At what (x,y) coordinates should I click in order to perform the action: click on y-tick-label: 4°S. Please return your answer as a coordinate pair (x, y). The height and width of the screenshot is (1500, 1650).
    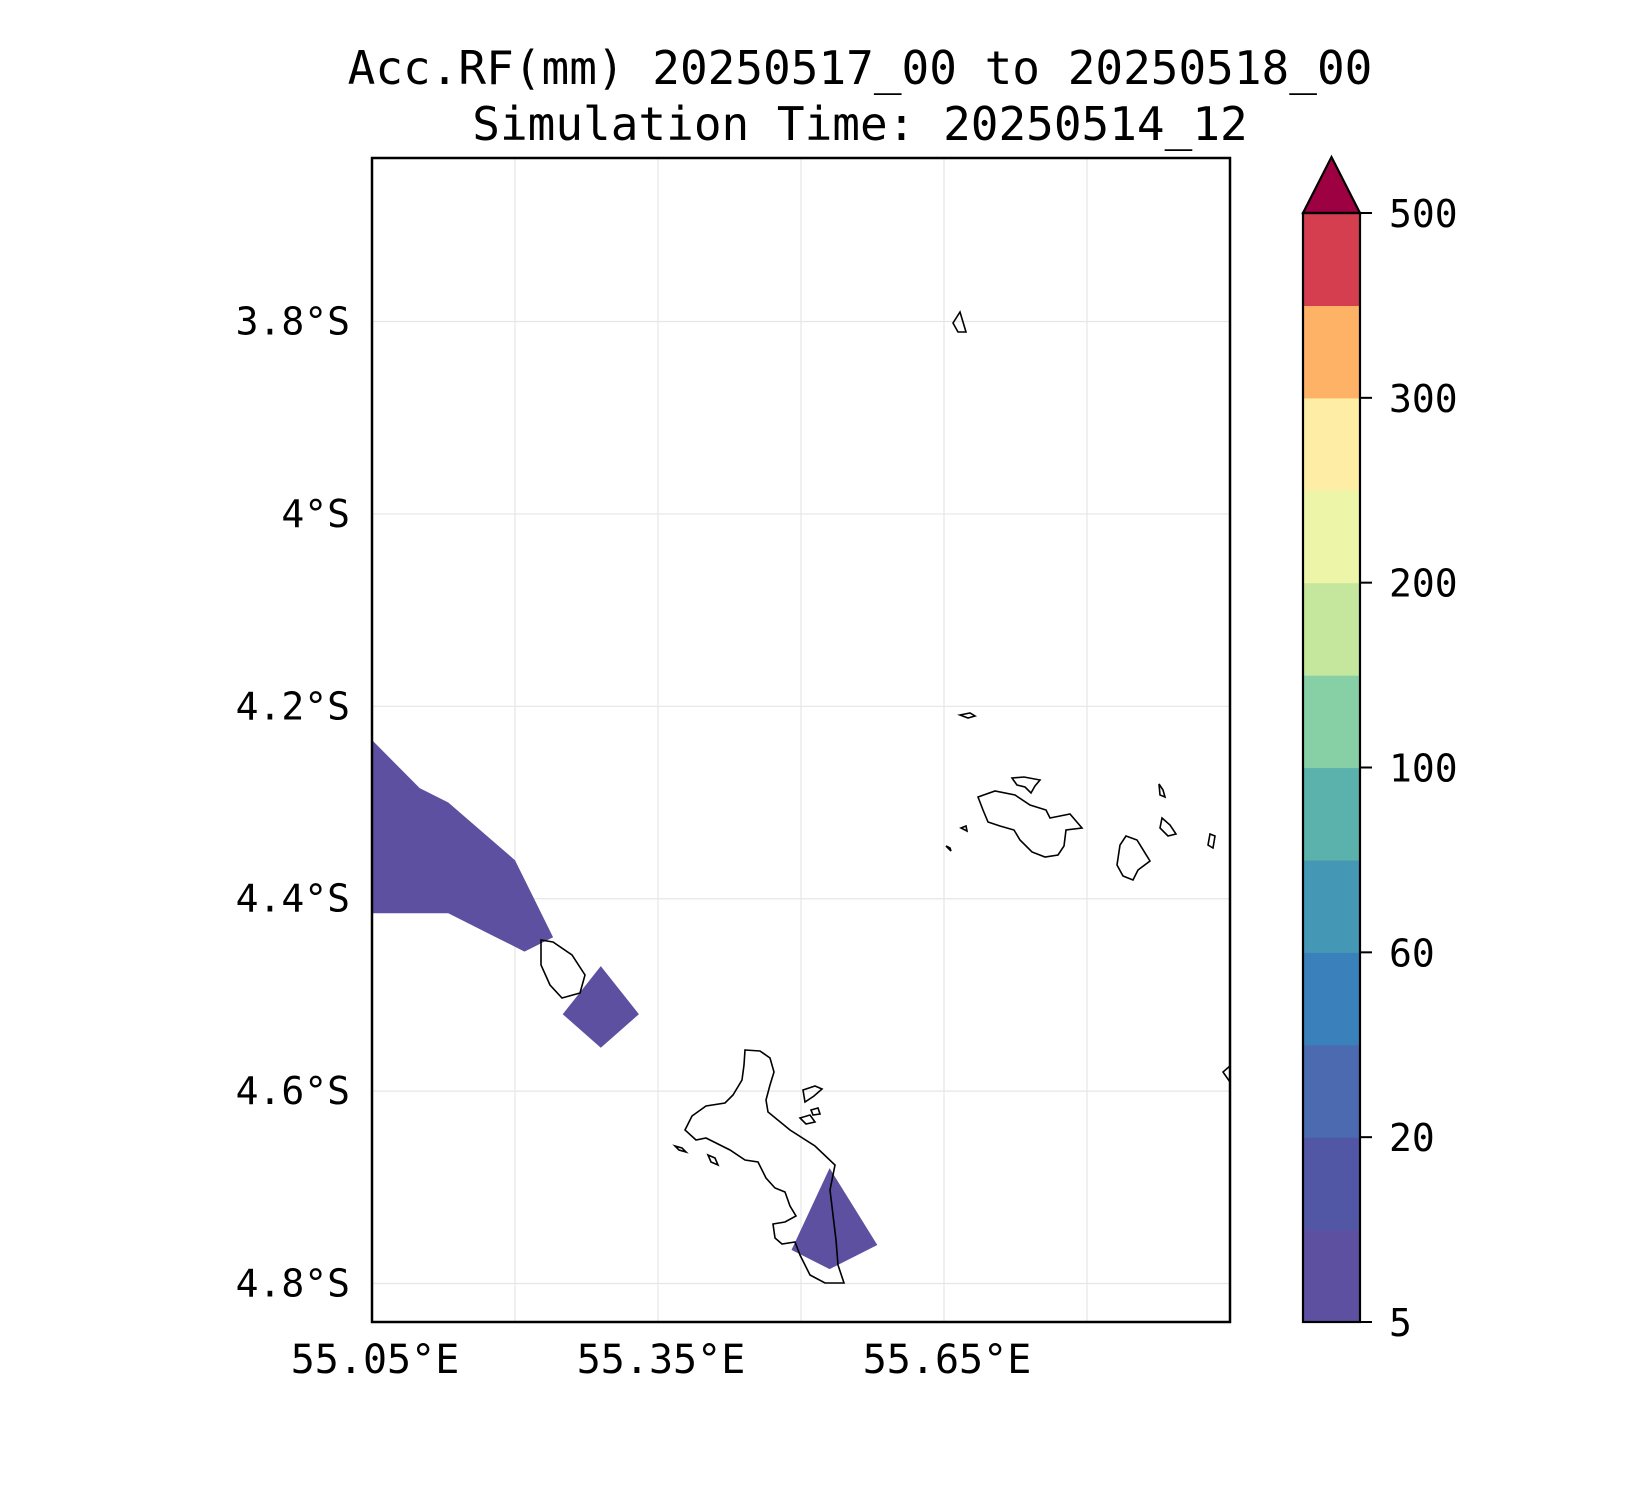
    Looking at the image, I should click on (315, 514).